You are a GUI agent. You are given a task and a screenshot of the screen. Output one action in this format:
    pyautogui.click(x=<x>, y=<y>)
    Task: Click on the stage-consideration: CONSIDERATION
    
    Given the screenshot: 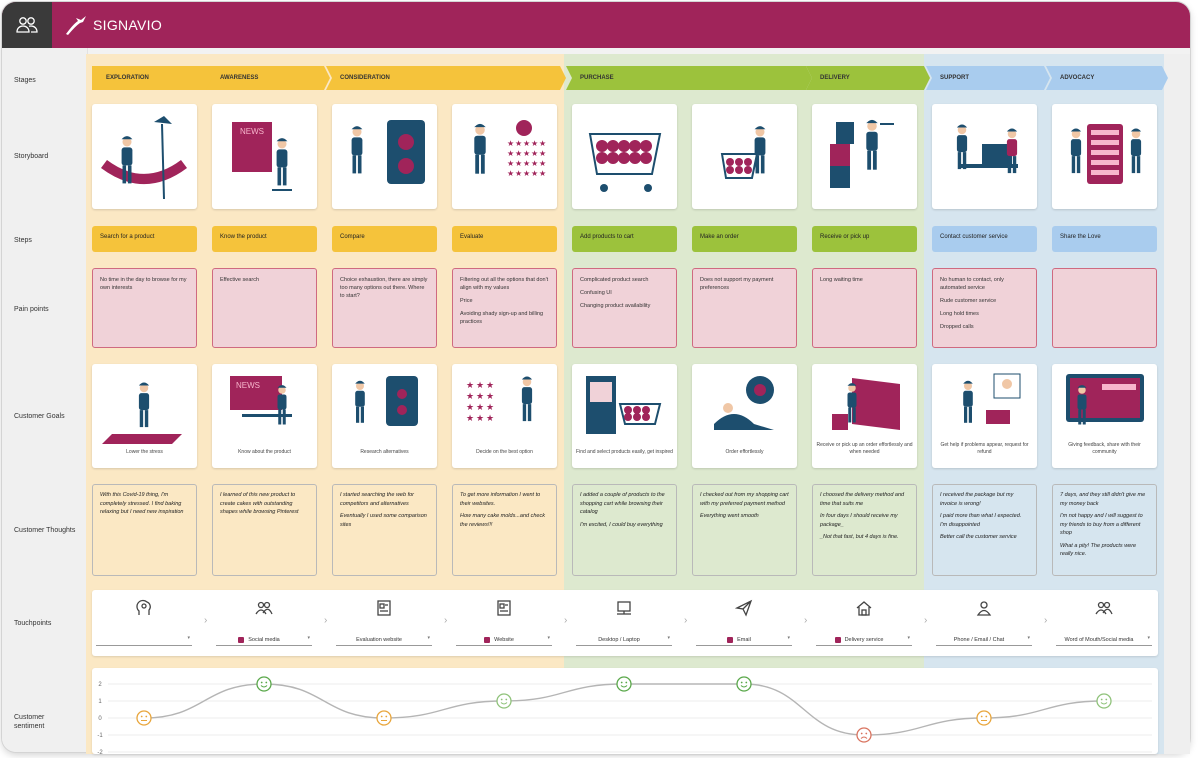 What is the action you would take?
    pyautogui.click(x=446, y=78)
    